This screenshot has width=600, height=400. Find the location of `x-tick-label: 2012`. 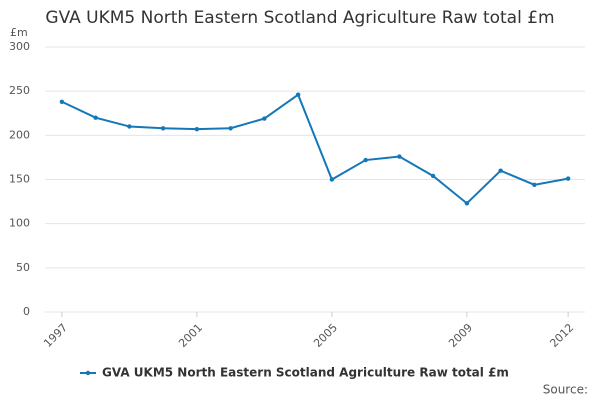

x-tick-label: 2012 is located at coordinates (561, 335).